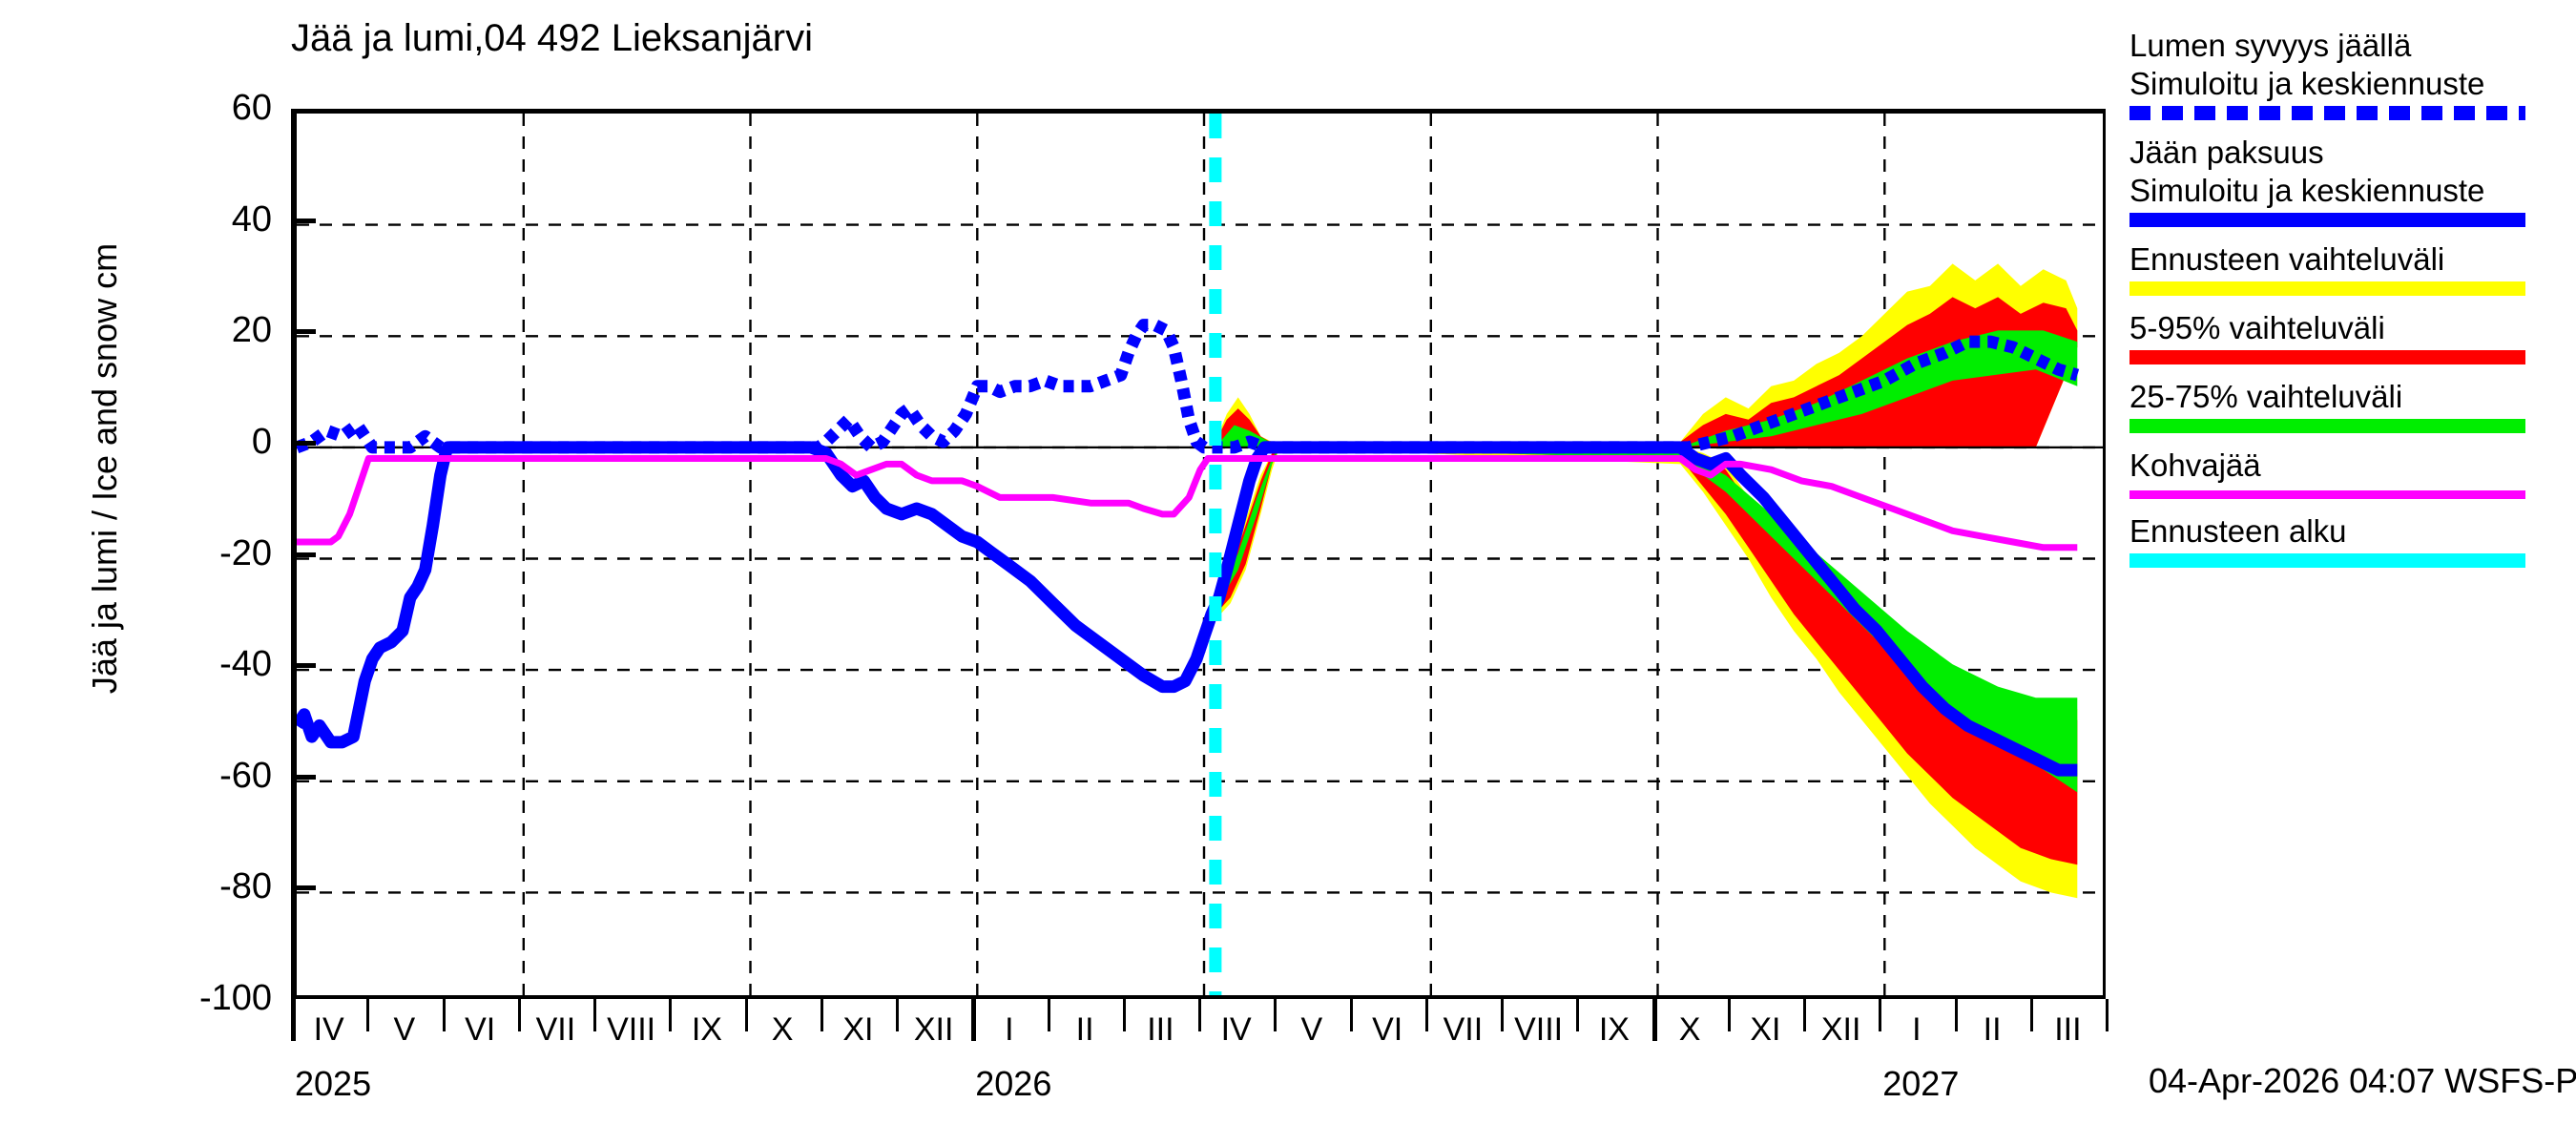  What do you see at coordinates (2266, 396) in the screenshot?
I see `legend-entry-title: 25-75% vaihteluväli` at bounding box center [2266, 396].